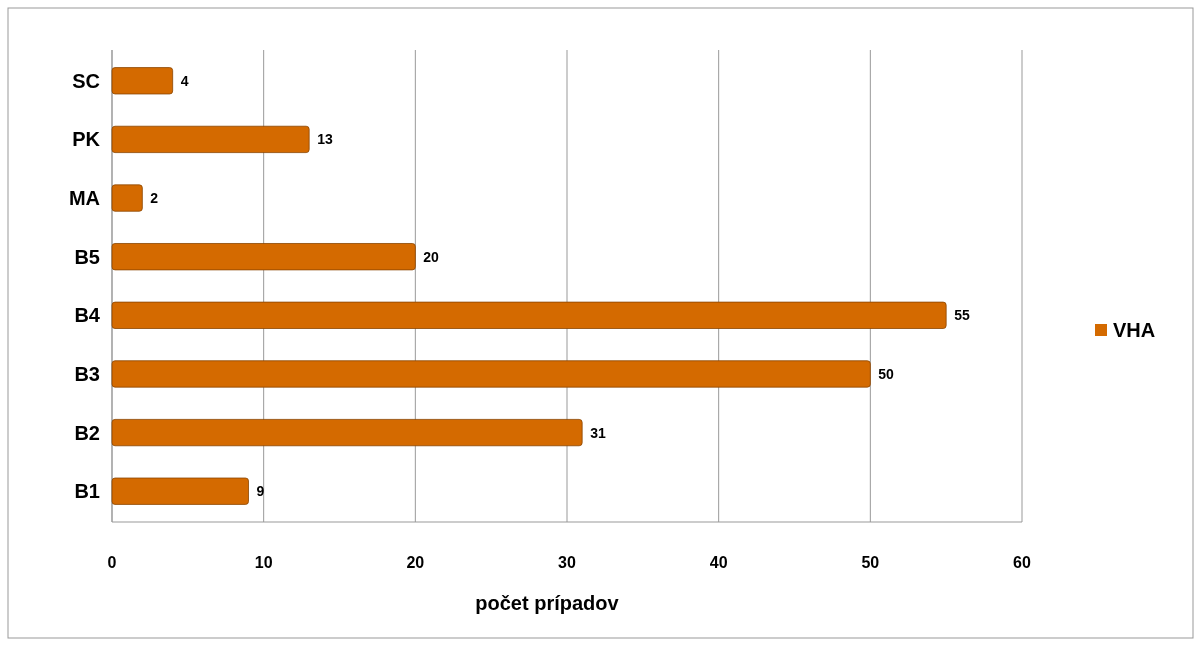 This screenshot has height=646, width=1201. I want to click on x-tick-label: 40, so click(718, 562).